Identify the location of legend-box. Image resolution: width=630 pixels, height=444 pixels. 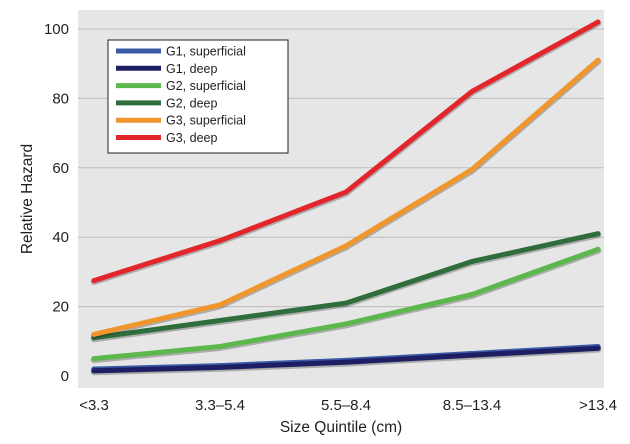
(198, 96).